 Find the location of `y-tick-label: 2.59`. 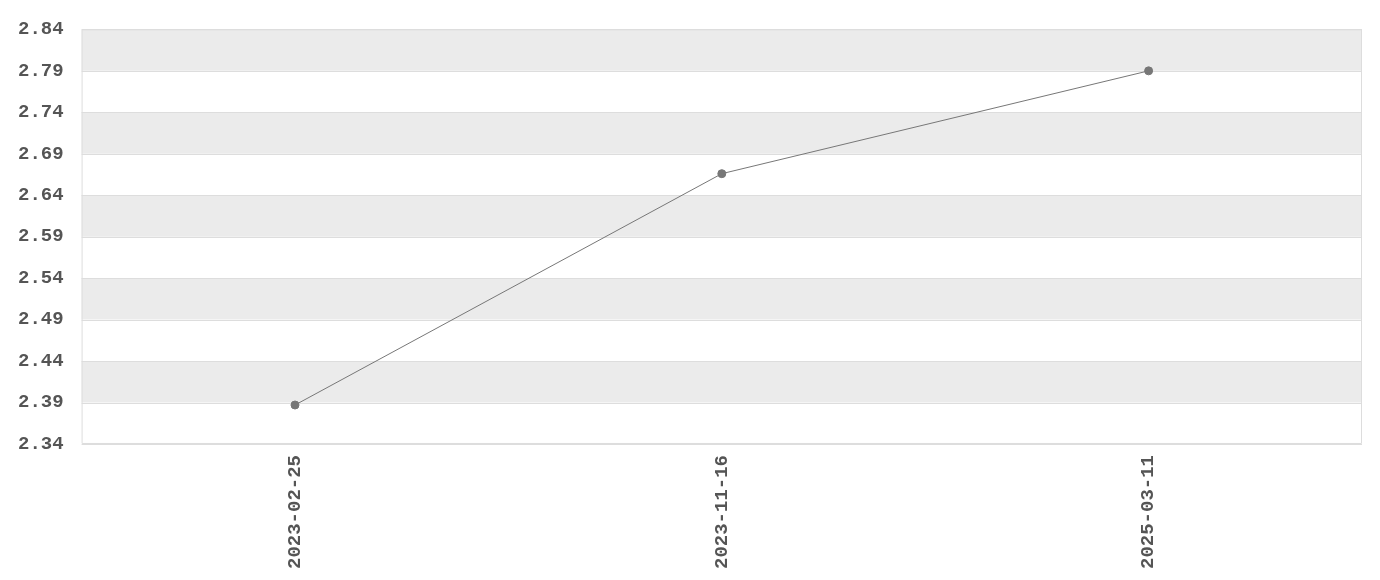

y-tick-label: 2.59 is located at coordinates (41, 236).